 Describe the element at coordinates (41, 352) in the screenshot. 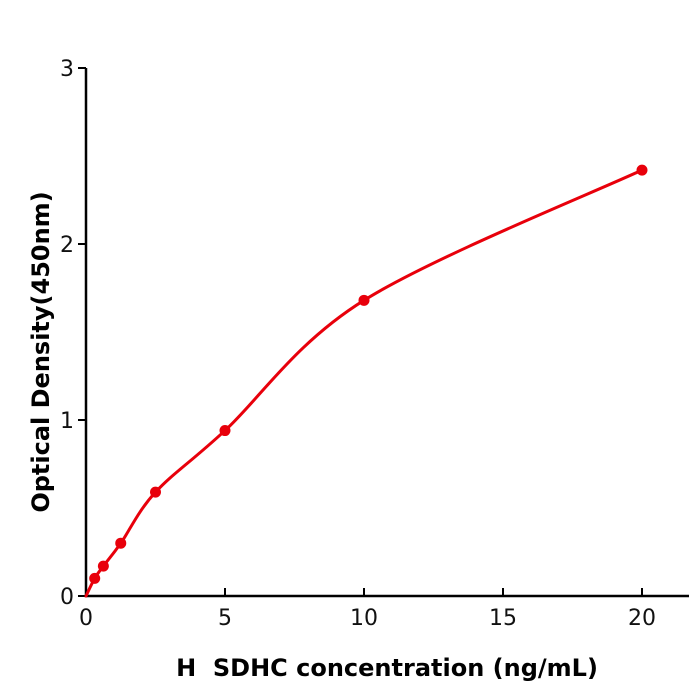

I see `y-axis-title: Optical Density(450nm)` at that location.